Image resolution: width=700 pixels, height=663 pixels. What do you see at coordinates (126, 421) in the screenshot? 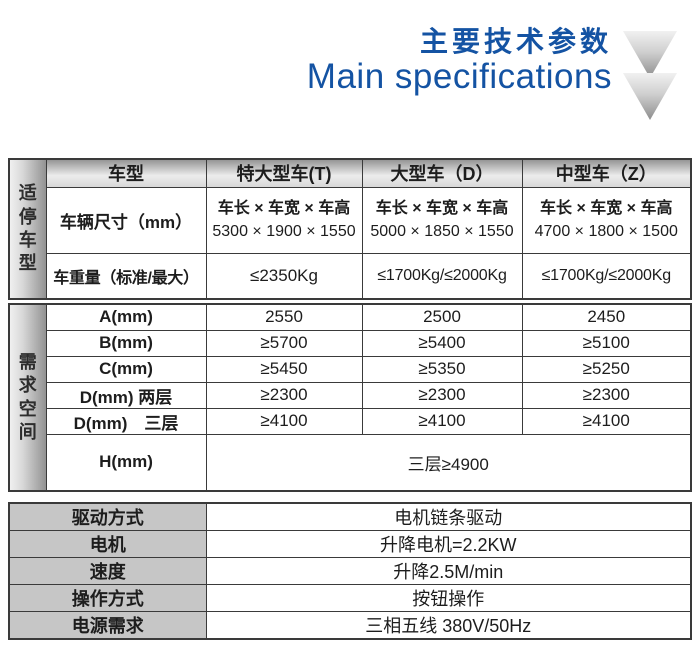
I see `row-label-d-three-level: D(mm) 三层` at bounding box center [126, 421].